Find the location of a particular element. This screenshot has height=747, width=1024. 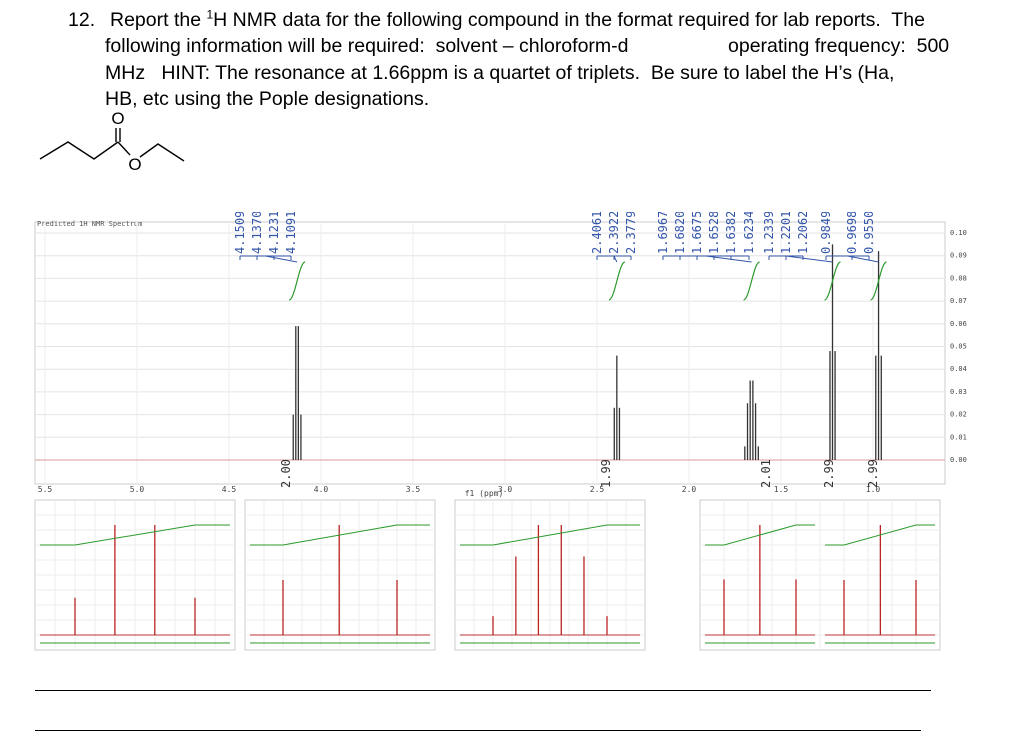

peak-label: 0.9849 is located at coordinates (826, 233).